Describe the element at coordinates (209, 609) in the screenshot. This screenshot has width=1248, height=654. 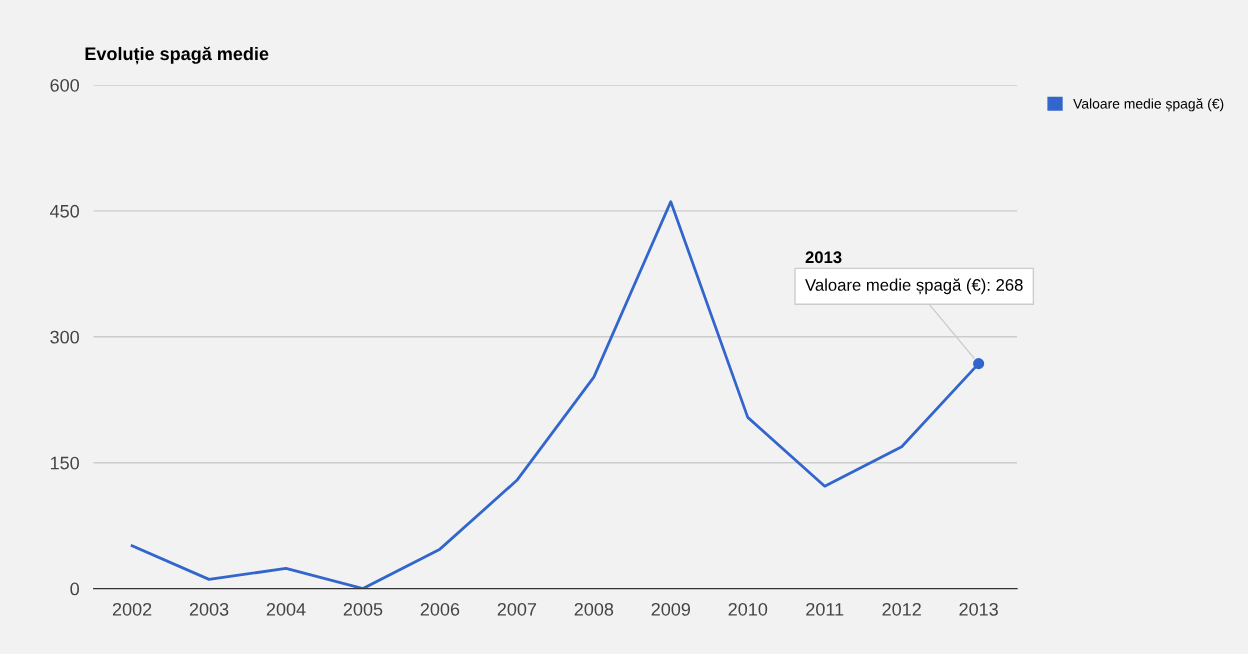
I see `x-tick-label: 2003` at that location.